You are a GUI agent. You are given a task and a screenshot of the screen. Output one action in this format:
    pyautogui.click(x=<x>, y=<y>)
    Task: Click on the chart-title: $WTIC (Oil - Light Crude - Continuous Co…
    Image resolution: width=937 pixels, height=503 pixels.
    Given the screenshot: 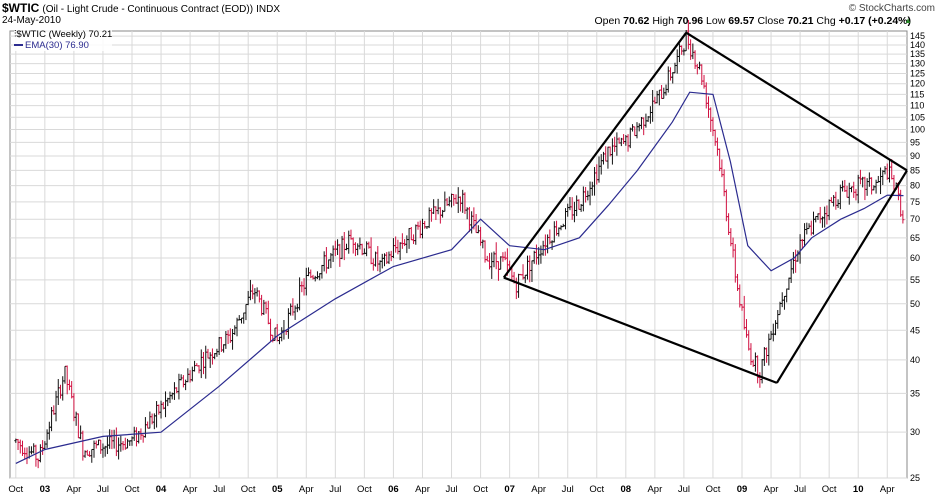 What is the action you would take?
    pyautogui.click(x=141, y=8)
    